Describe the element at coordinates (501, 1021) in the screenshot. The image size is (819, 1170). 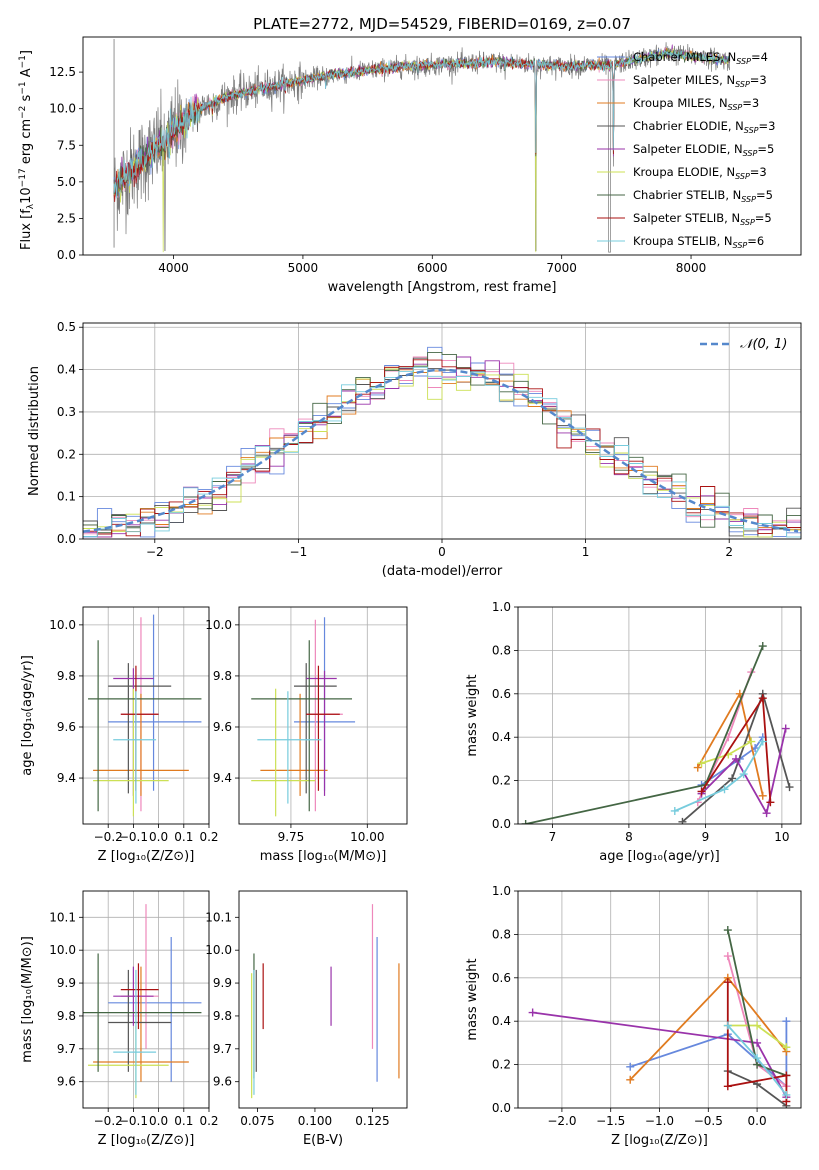
I see `y-tick-label: 0.4` at that location.